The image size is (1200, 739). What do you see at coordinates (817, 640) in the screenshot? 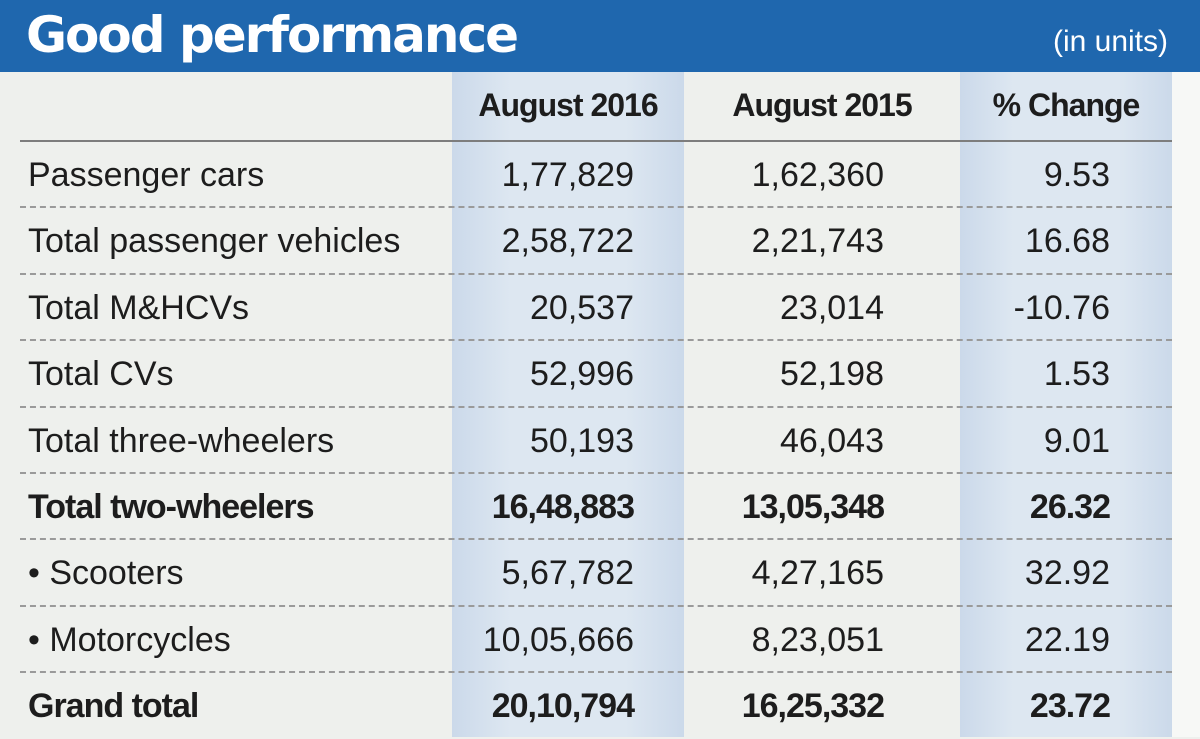
I see `value-august-2015: 8,23,051` at bounding box center [817, 640].